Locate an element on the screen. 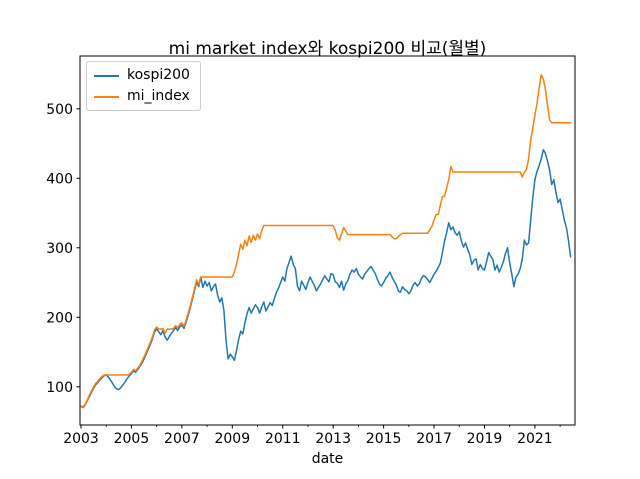  y-tick-label: 500 is located at coordinates (59, 110).